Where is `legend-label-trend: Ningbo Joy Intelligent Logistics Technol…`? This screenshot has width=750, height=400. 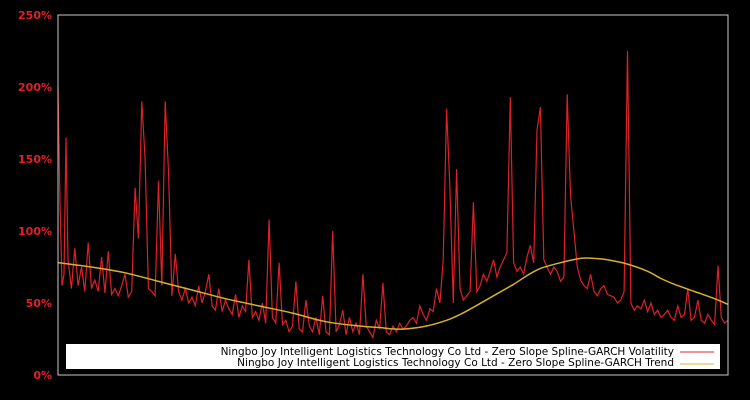 legend-label-trend: Ningbo Joy Intelligent Logistics Technol… is located at coordinates (455, 363).